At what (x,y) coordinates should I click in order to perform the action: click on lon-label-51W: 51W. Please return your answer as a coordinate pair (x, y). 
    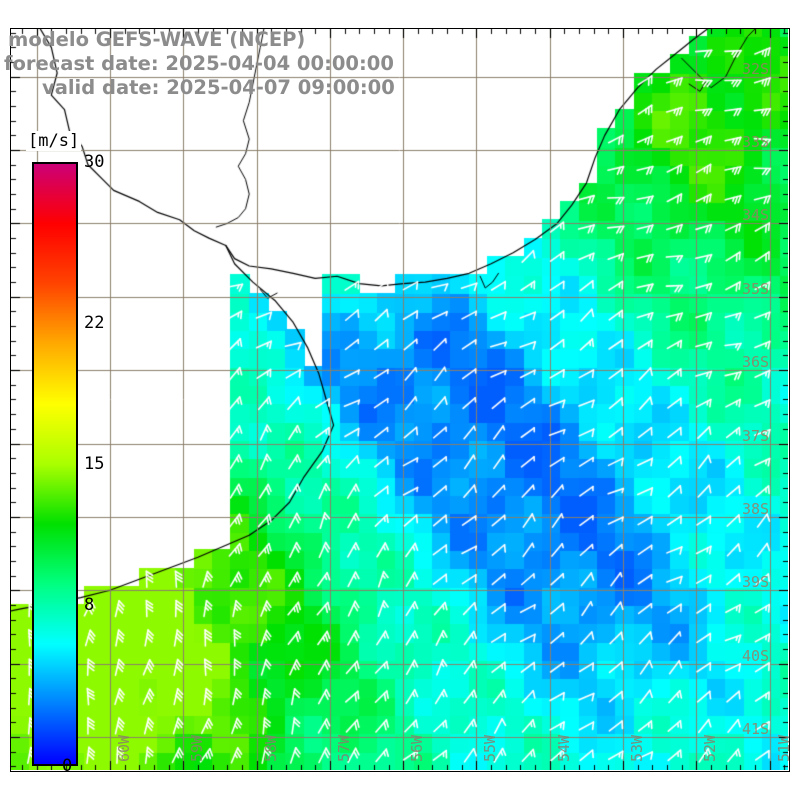
    Looking at the image, I should click on (782, 748).